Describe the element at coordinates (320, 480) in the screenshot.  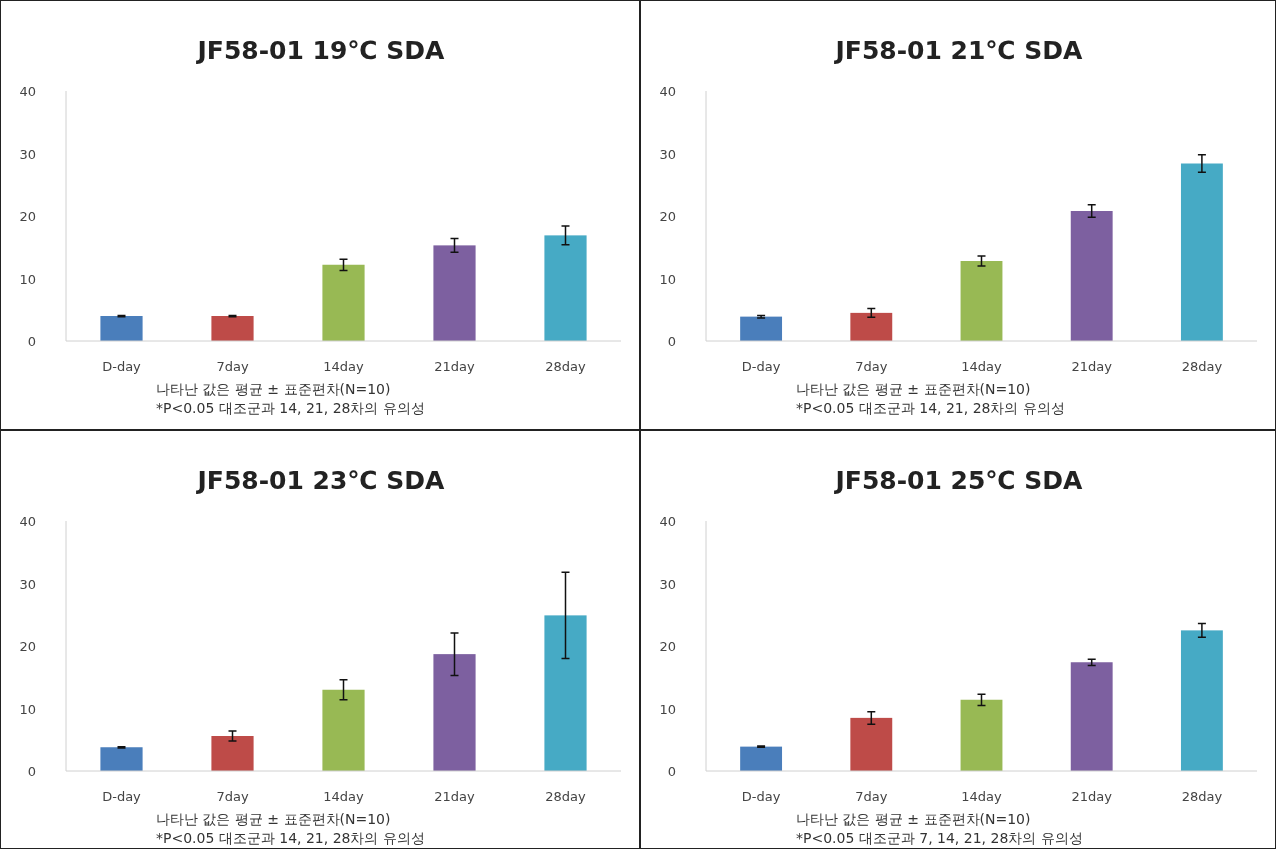
I see `chart-title: JF58-01 23℃ SDA` at that location.